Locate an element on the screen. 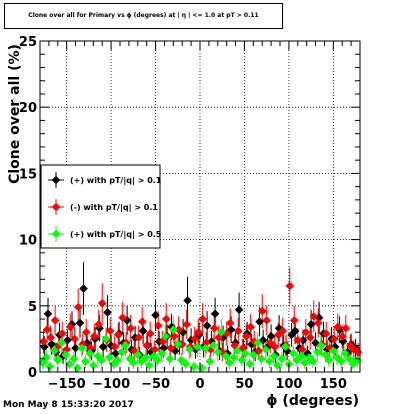 This screenshot has height=414, width=400. x-tick-label: 100 is located at coordinates (288, 384).